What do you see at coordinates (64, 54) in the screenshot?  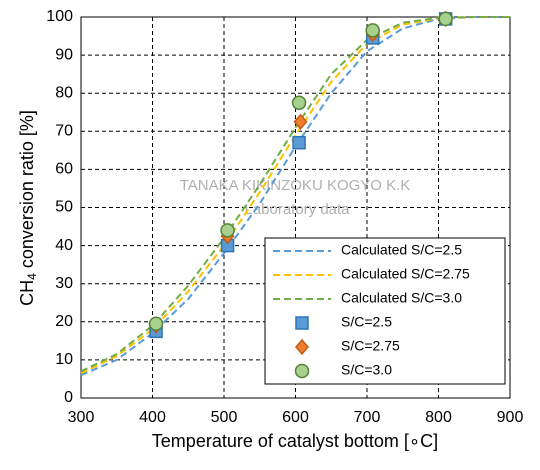 I see `y-tick-label: 90` at bounding box center [64, 54].